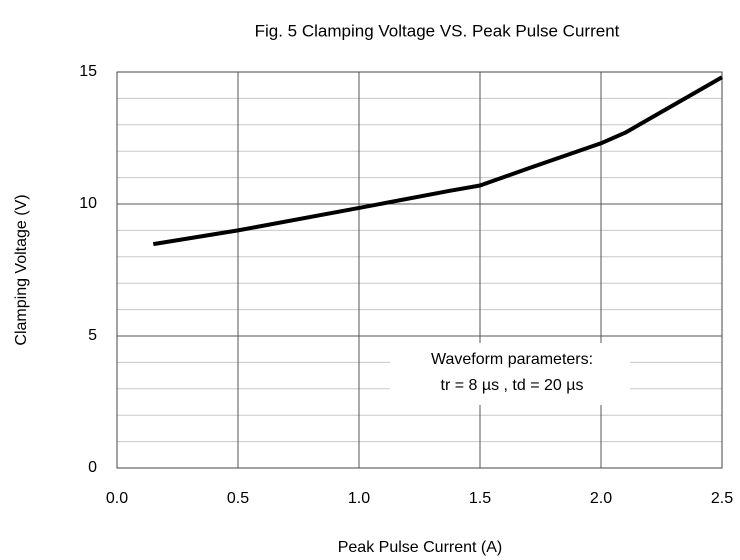  Describe the element at coordinates (510, 374) in the screenshot. I see `annotation-box` at that location.